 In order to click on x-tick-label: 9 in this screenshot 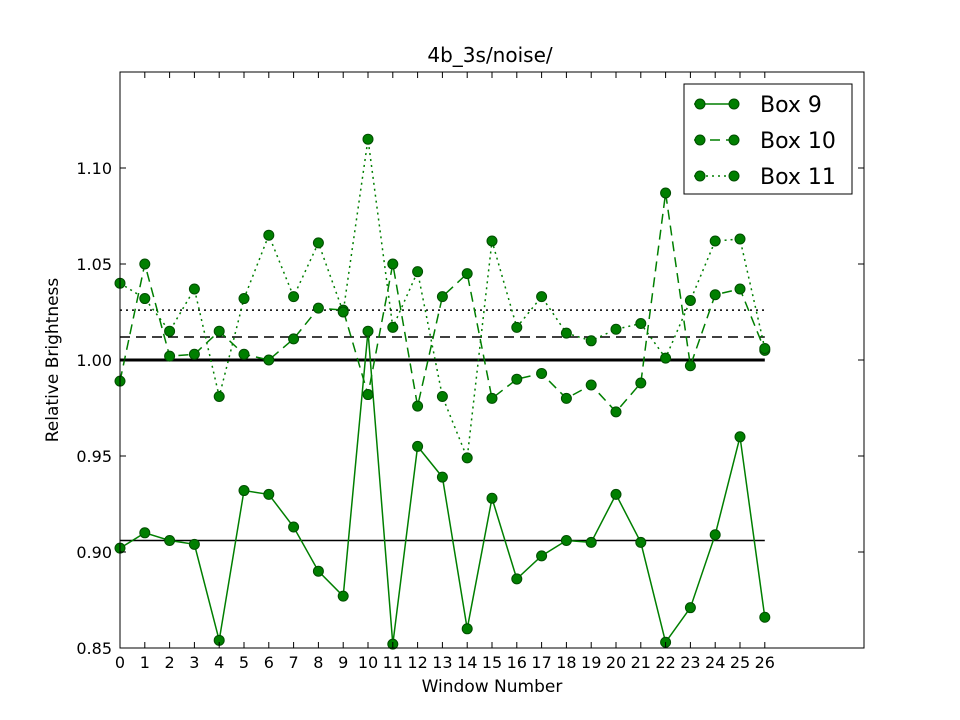, I will do `click(343, 662)`.